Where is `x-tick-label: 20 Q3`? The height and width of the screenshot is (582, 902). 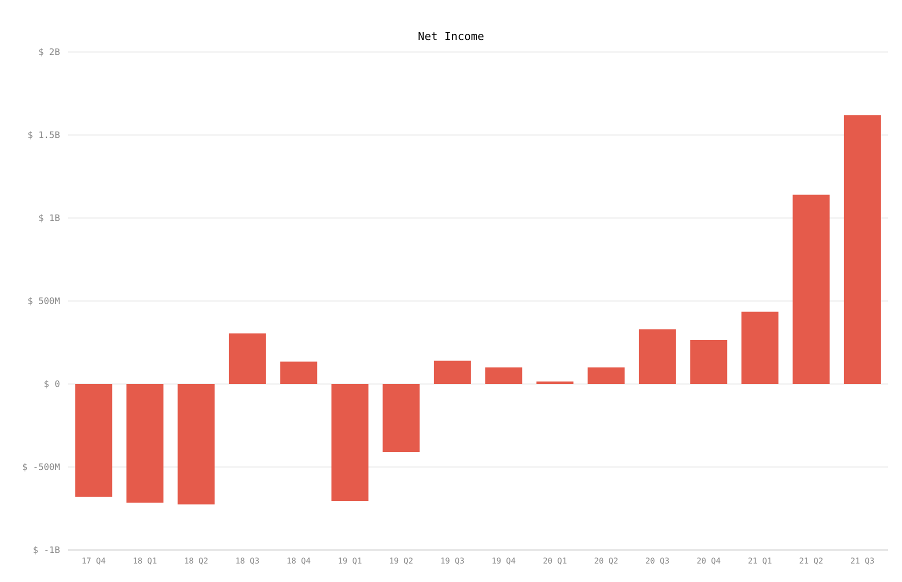 x-tick-label: 20 Q3 is located at coordinates (657, 561).